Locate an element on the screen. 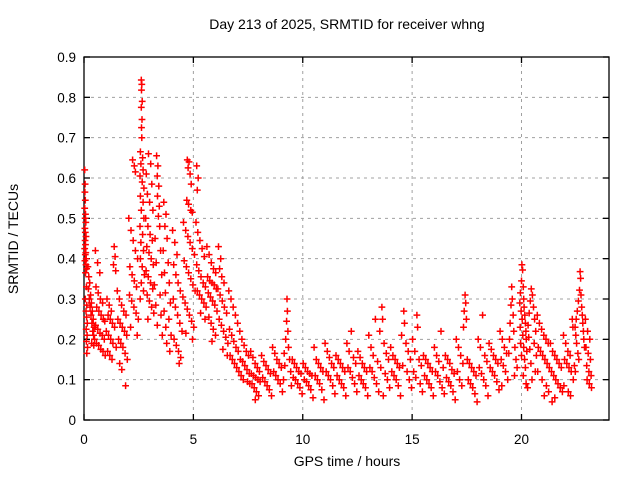 The image size is (640, 480). svg-text: 0.7 is located at coordinates (66, 138).